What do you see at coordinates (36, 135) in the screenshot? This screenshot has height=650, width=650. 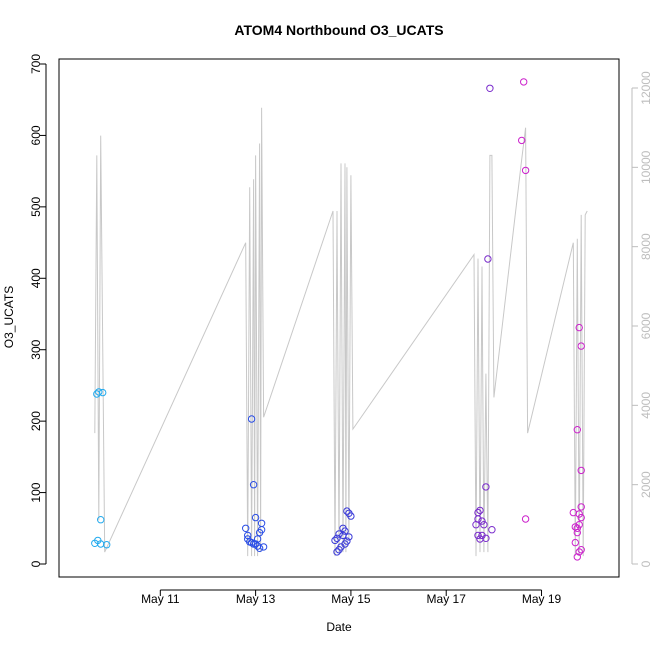 I see `y-tick-label: 600` at bounding box center [36, 135].